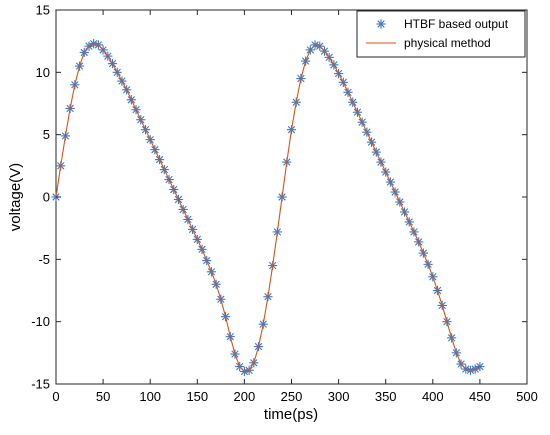 Image resolution: width=550 pixels, height=435 pixels. I want to click on legend: HTBF based output physical method, so click(441, 34).